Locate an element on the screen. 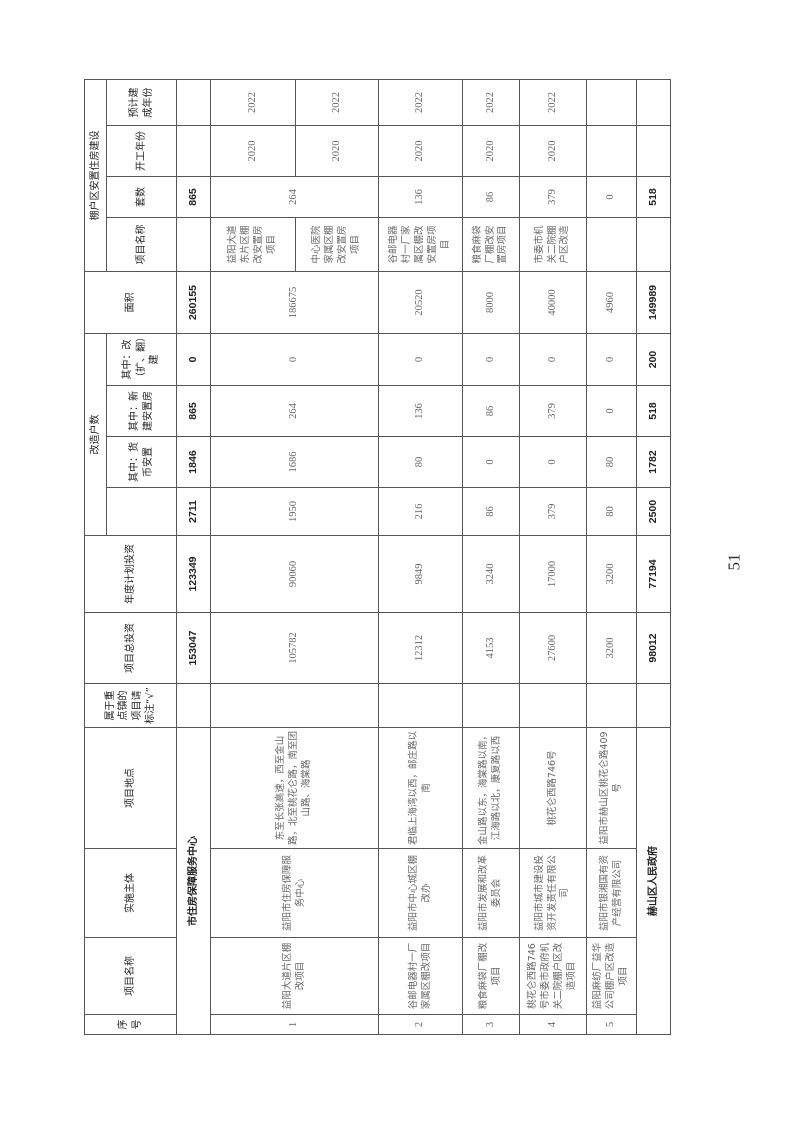 This screenshot has width=794, height=1123. header-total-investment: 项目总投资 is located at coordinates (130, 648).